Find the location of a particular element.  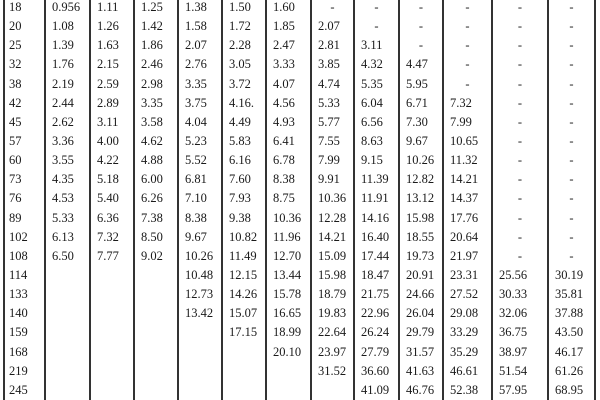

table-cell: 31.57 is located at coordinates (421, 352).